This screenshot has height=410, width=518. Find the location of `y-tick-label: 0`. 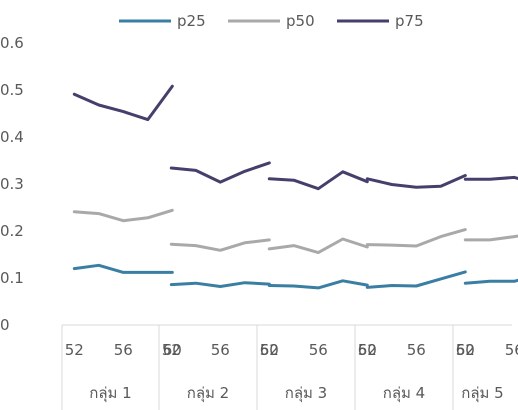

y-tick-label: 0 is located at coordinates (5, 325).